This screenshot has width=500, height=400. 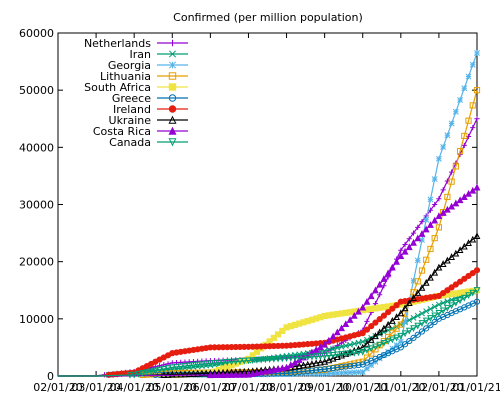 I want to click on x-tick-label: 11/01/20, so click(x=400, y=387).